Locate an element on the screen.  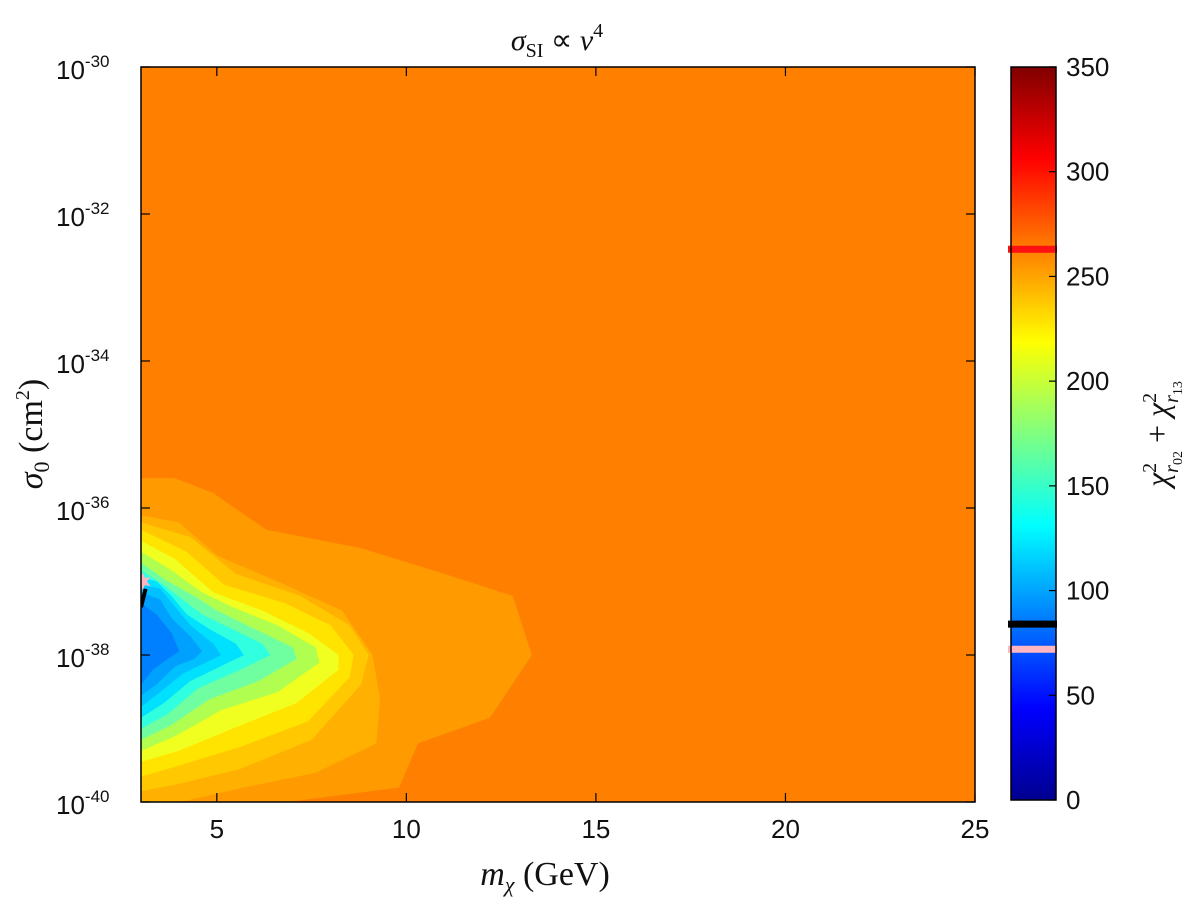
y-tick-label: 10-30 is located at coordinates (83, 68).